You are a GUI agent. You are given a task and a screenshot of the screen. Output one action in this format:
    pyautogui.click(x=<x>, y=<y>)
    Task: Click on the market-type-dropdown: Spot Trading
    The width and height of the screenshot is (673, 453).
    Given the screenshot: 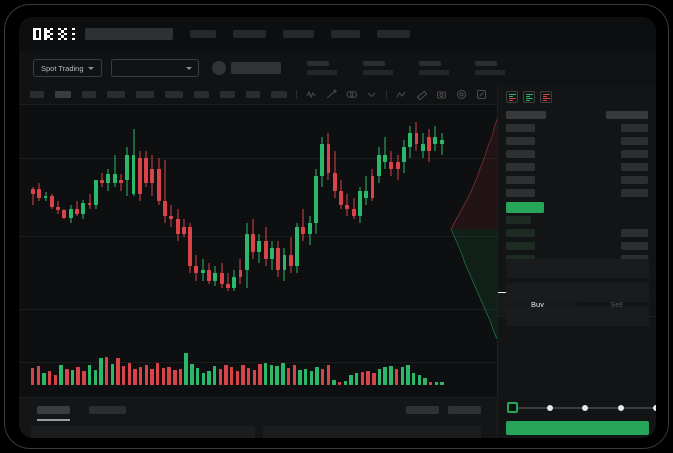 What is the action you would take?
    pyautogui.click(x=67, y=68)
    